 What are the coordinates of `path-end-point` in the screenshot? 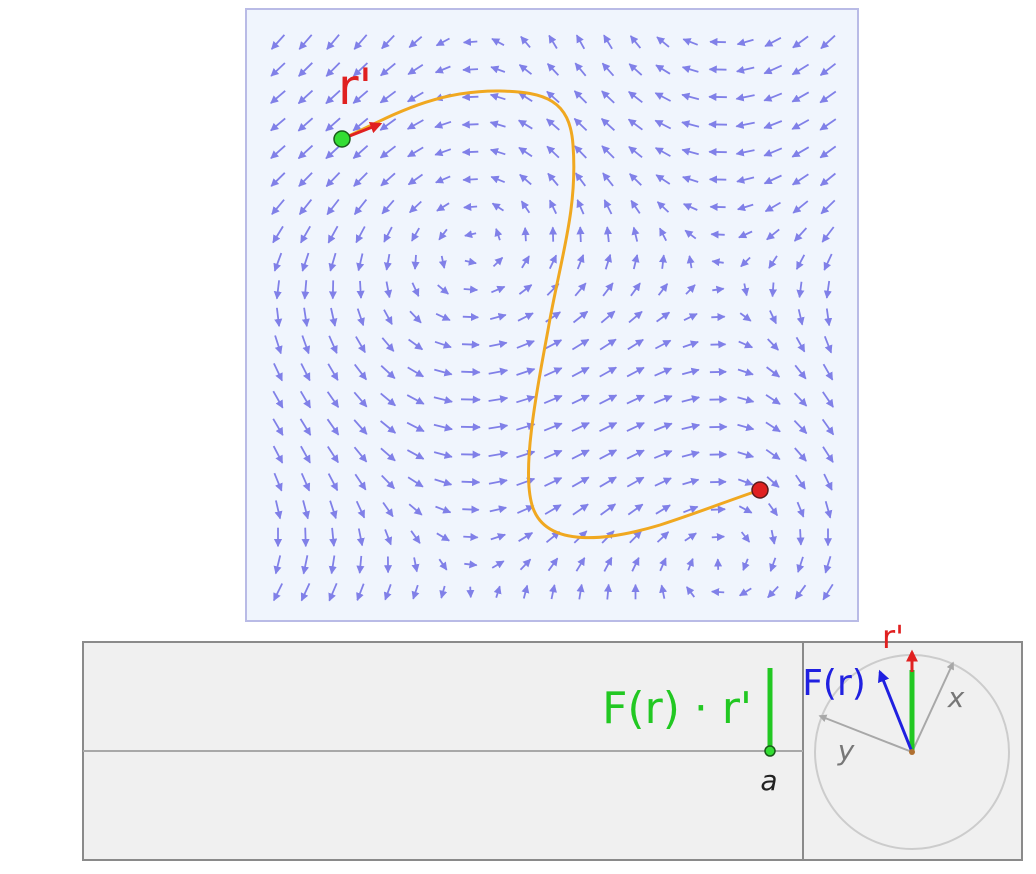 It's located at (760, 490).